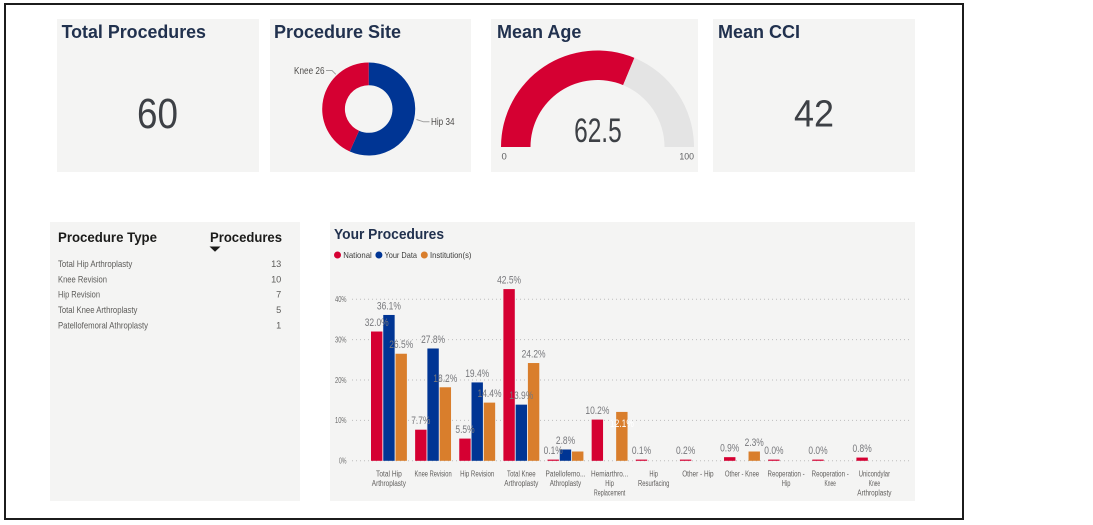  I want to click on svg-text: Total Hip Arthroplasty, so click(95, 264).